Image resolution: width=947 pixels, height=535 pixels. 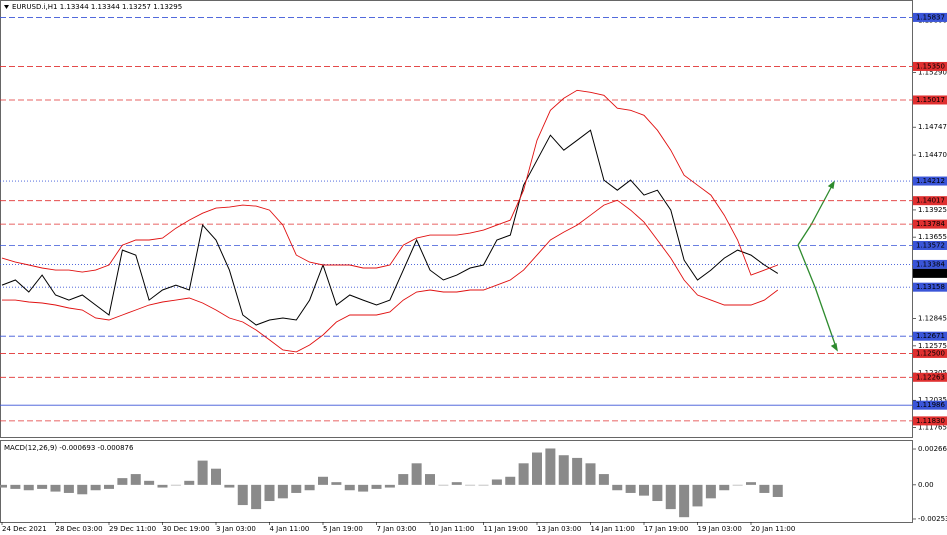 I want to click on level-label: 1.13295, so click(x=930, y=273).